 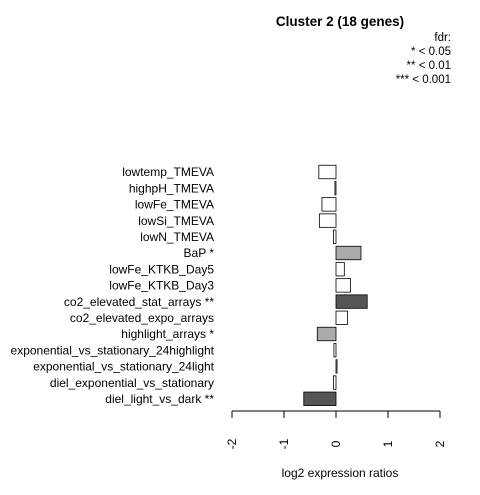 I want to click on category-label-6: lowFe_KTKB_Day5, so click(x=161, y=269).